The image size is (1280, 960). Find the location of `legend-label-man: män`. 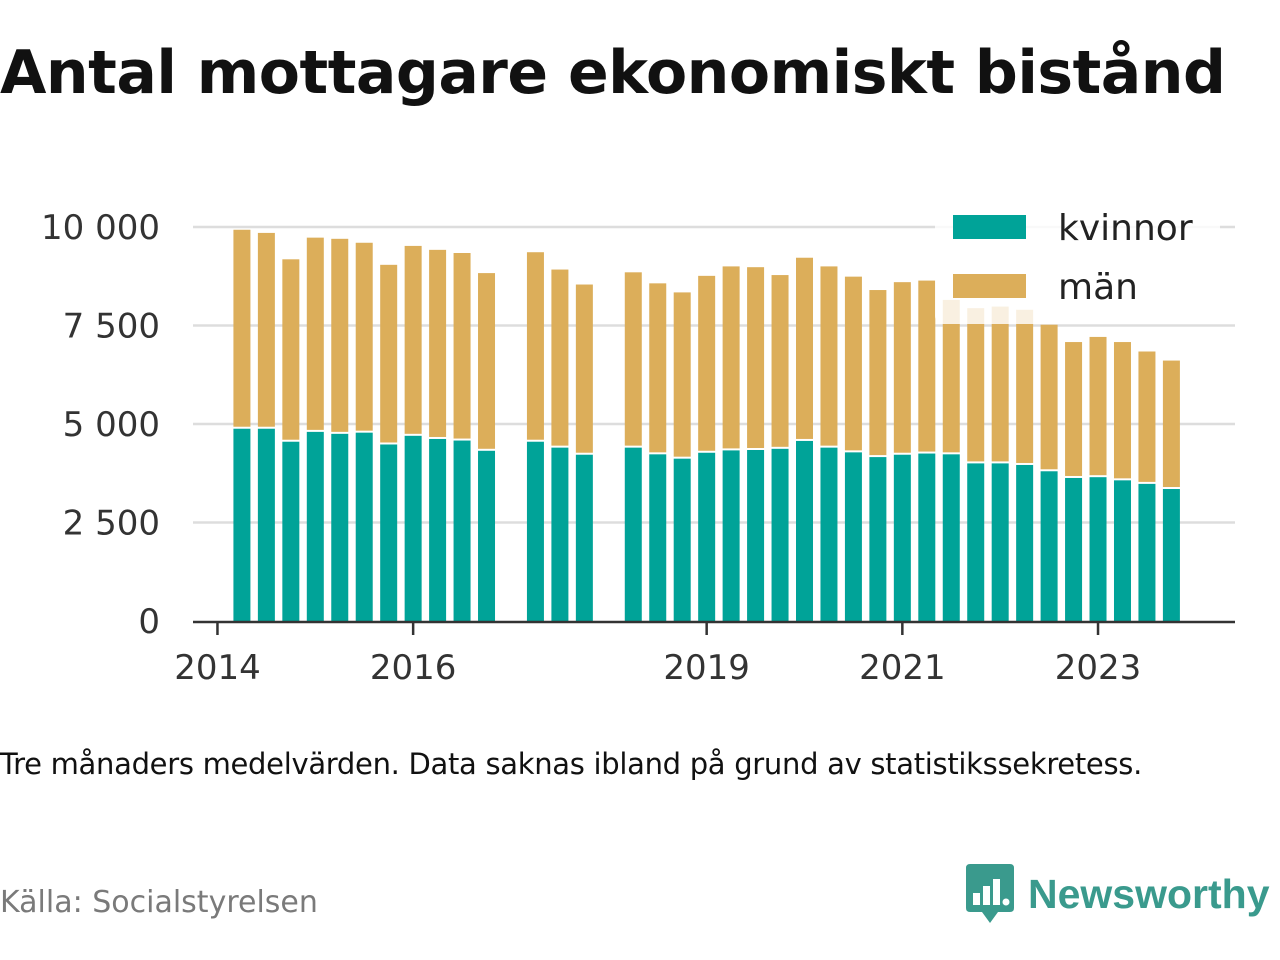

legend-label-man: män is located at coordinates (1098, 287).